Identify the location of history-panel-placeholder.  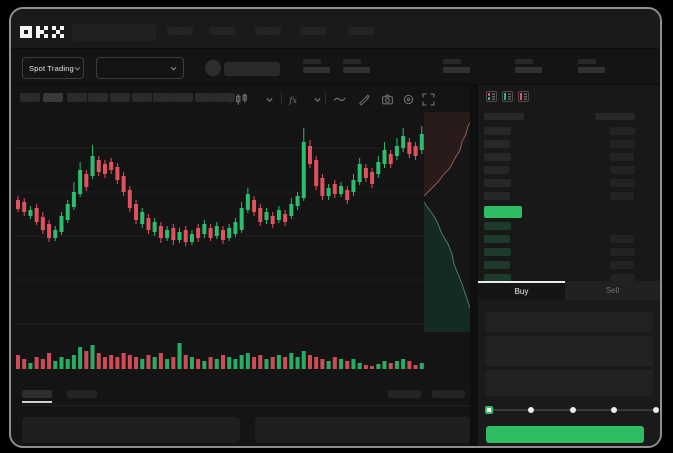
(362, 430).